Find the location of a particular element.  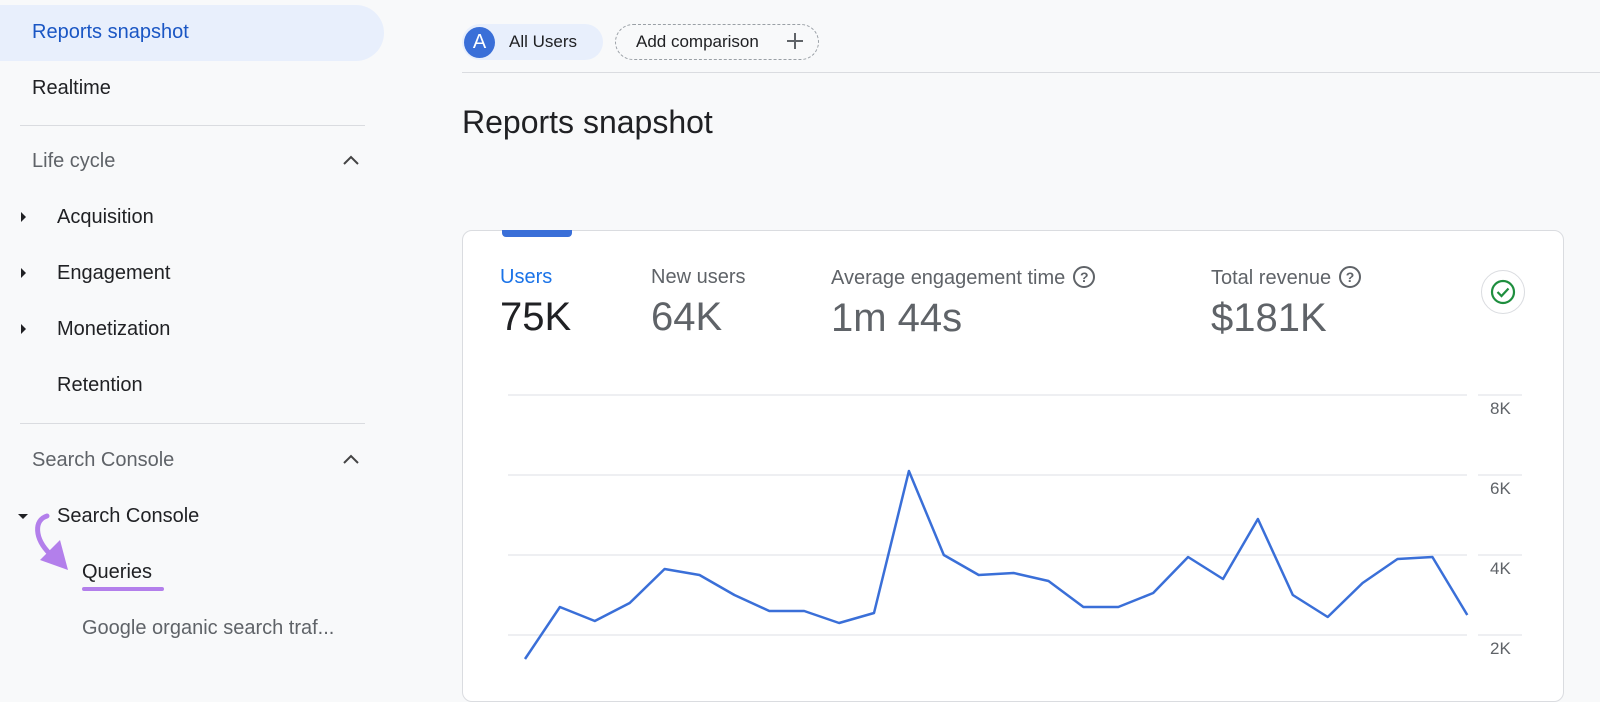

segment-label: All Users is located at coordinates (543, 41).